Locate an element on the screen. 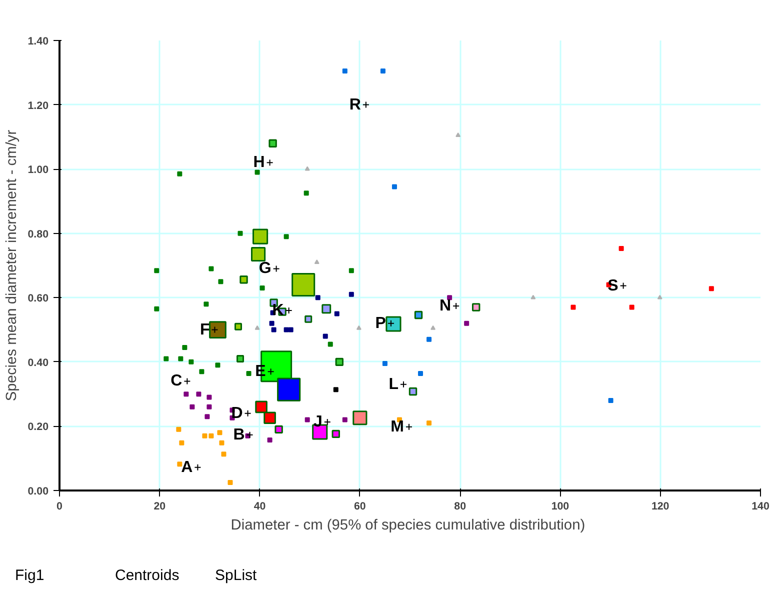 The image size is (775, 590). annotation: A is located at coordinates (187, 467).